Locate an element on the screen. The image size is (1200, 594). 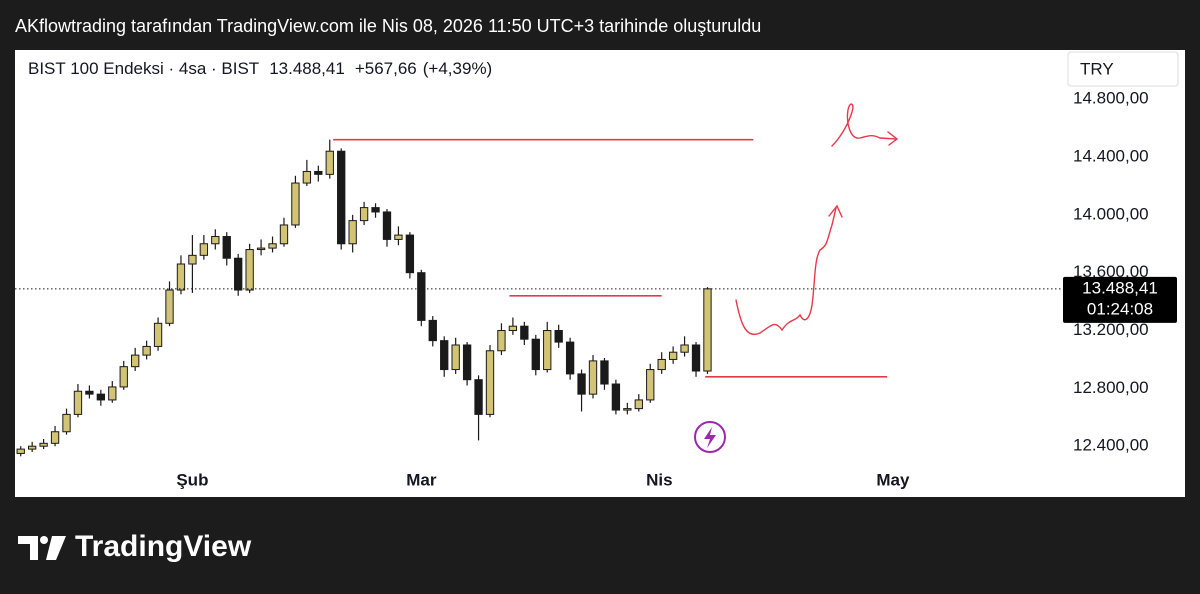
symbol: BIST 100 Endeksi · 4sa · BIST is located at coordinates (143, 68).